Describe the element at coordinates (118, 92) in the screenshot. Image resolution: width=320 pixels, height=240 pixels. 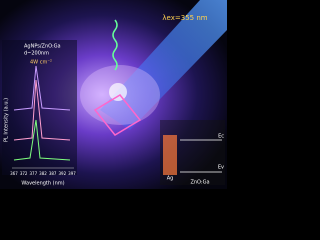
I see `nanoparticle` at that location.